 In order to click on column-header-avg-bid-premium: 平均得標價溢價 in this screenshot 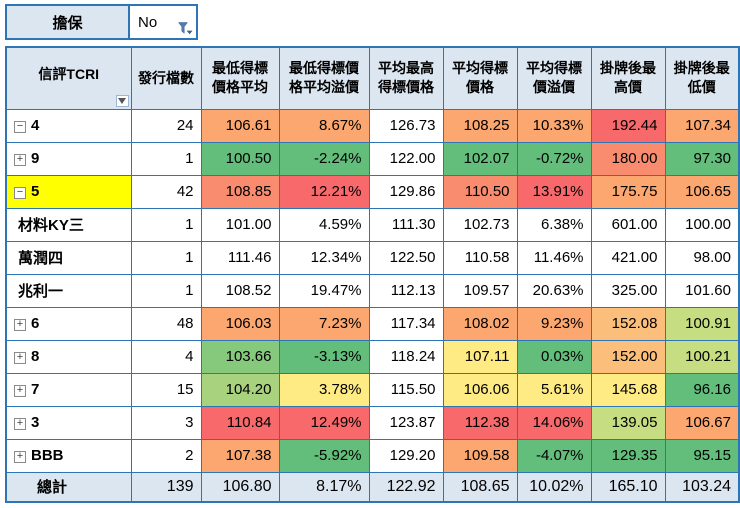, I will do `click(554, 78)`.